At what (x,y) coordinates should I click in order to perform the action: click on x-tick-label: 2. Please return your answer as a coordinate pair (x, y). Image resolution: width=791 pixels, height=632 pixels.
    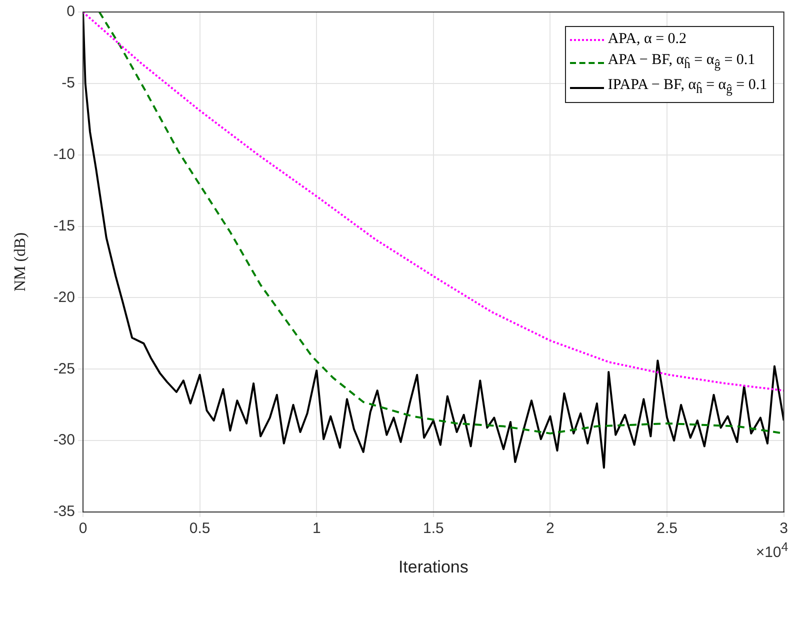
    Looking at the image, I should click on (550, 529).